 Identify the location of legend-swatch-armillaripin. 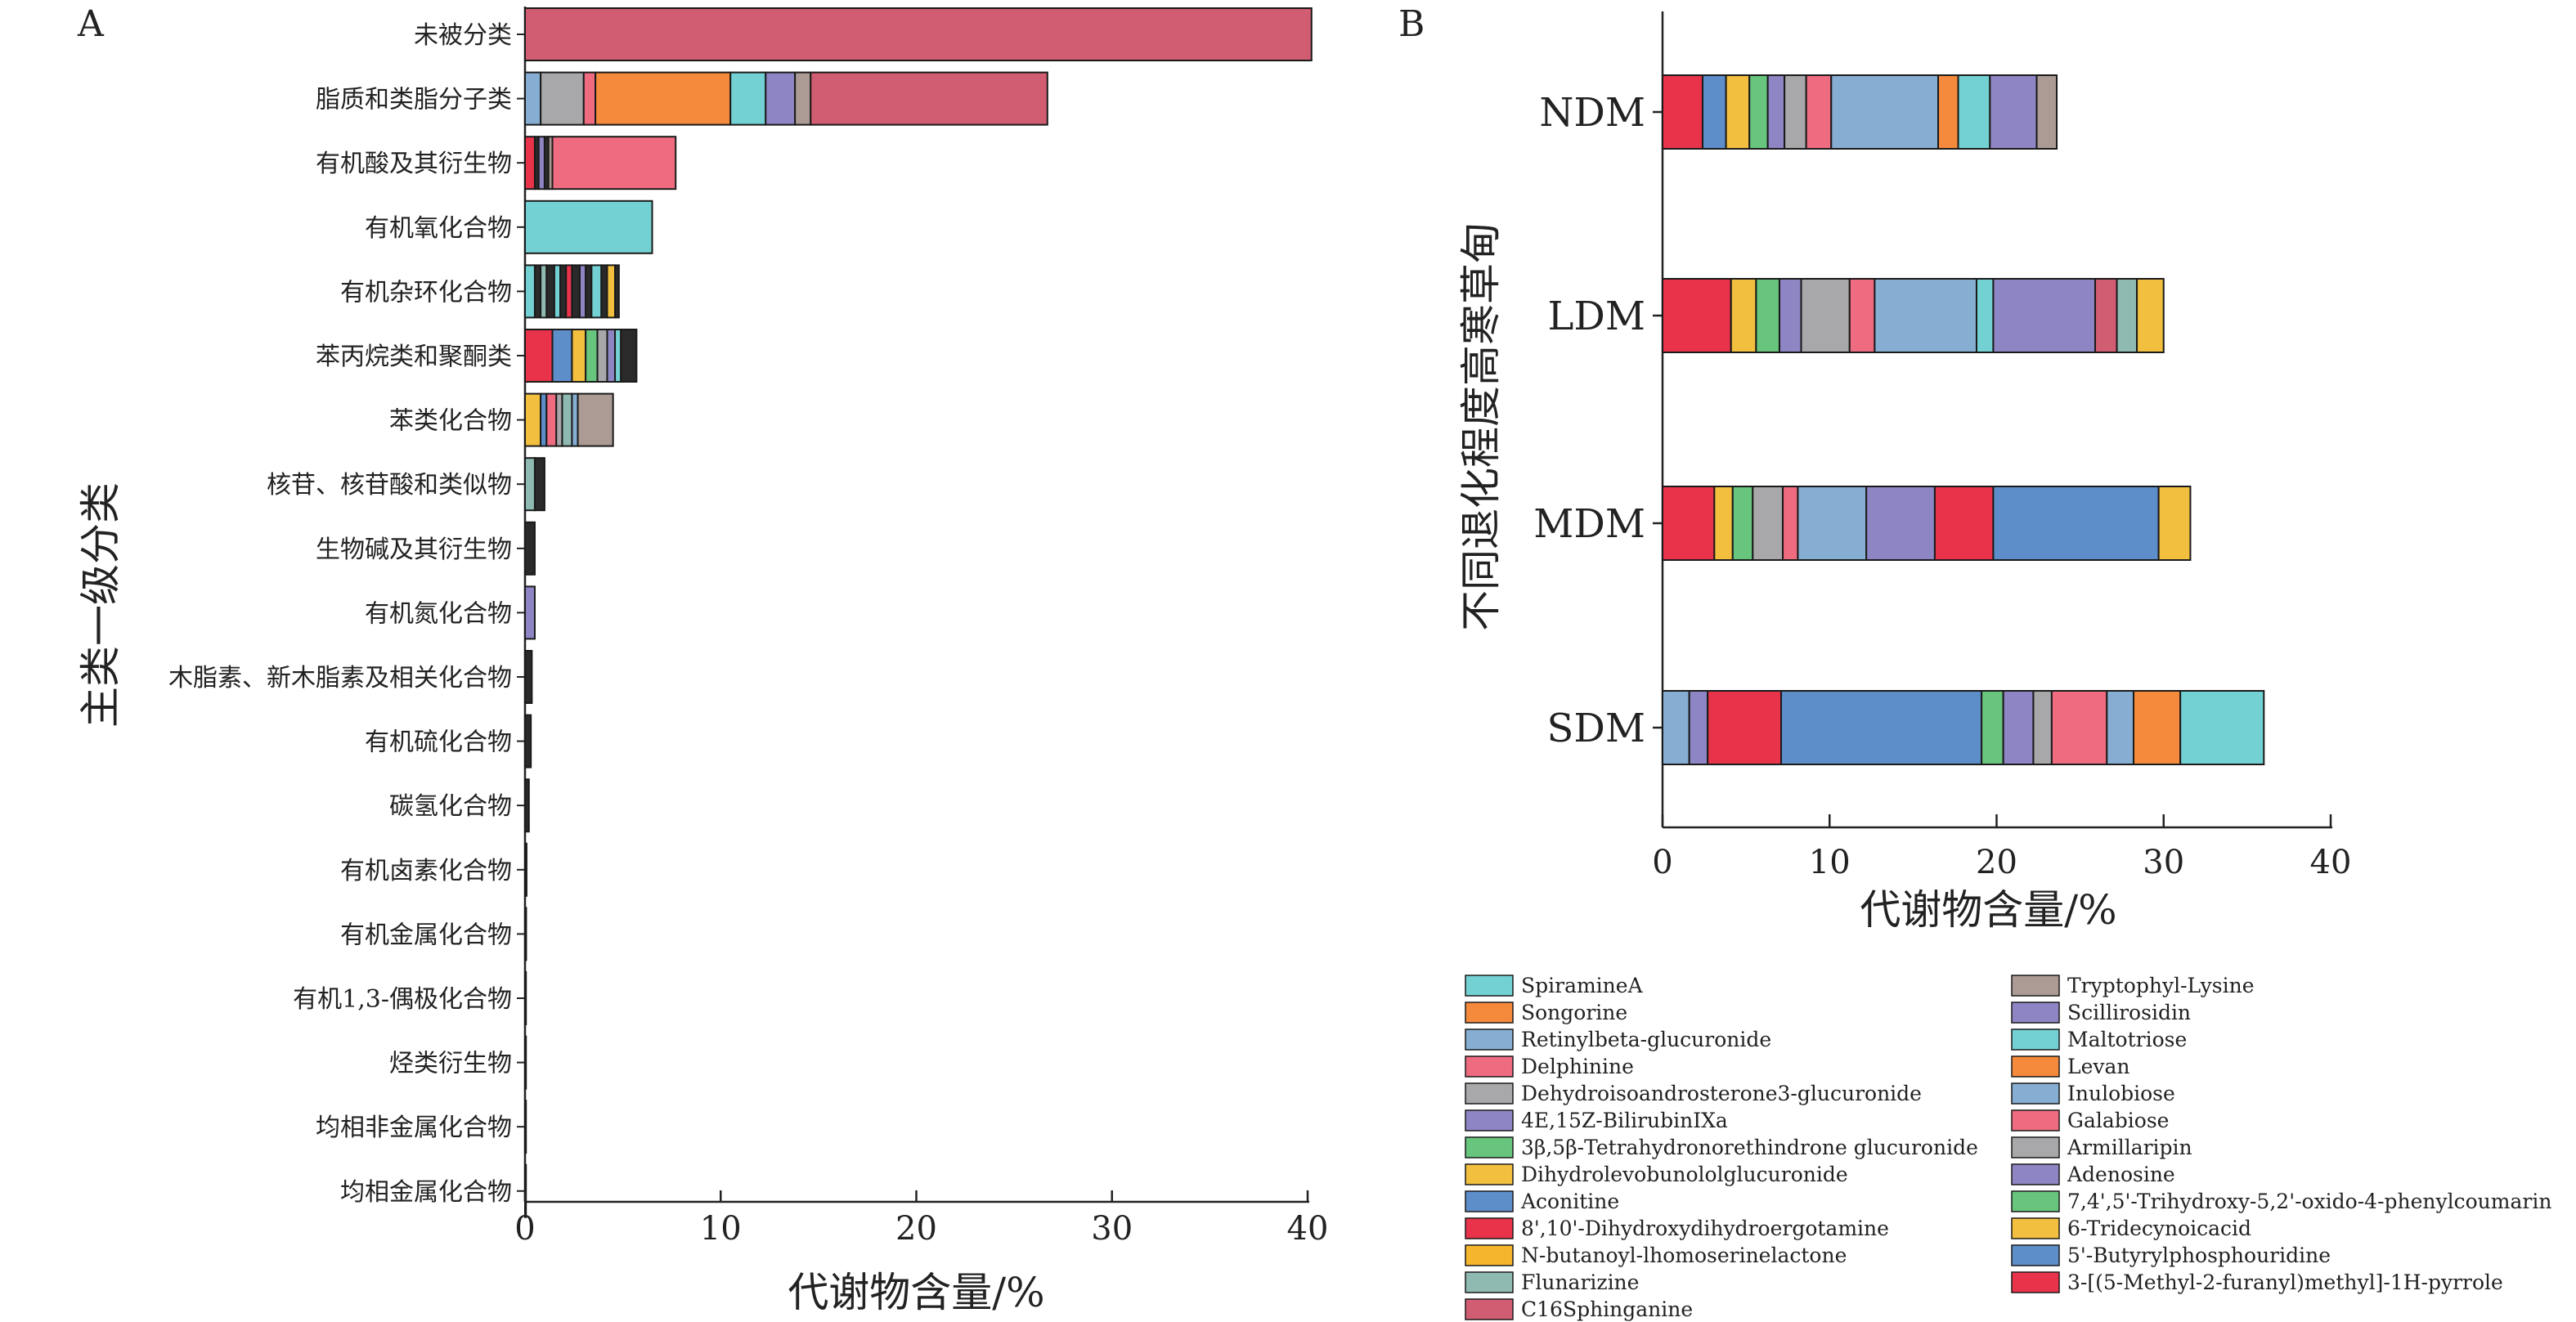
(2036, 1147).